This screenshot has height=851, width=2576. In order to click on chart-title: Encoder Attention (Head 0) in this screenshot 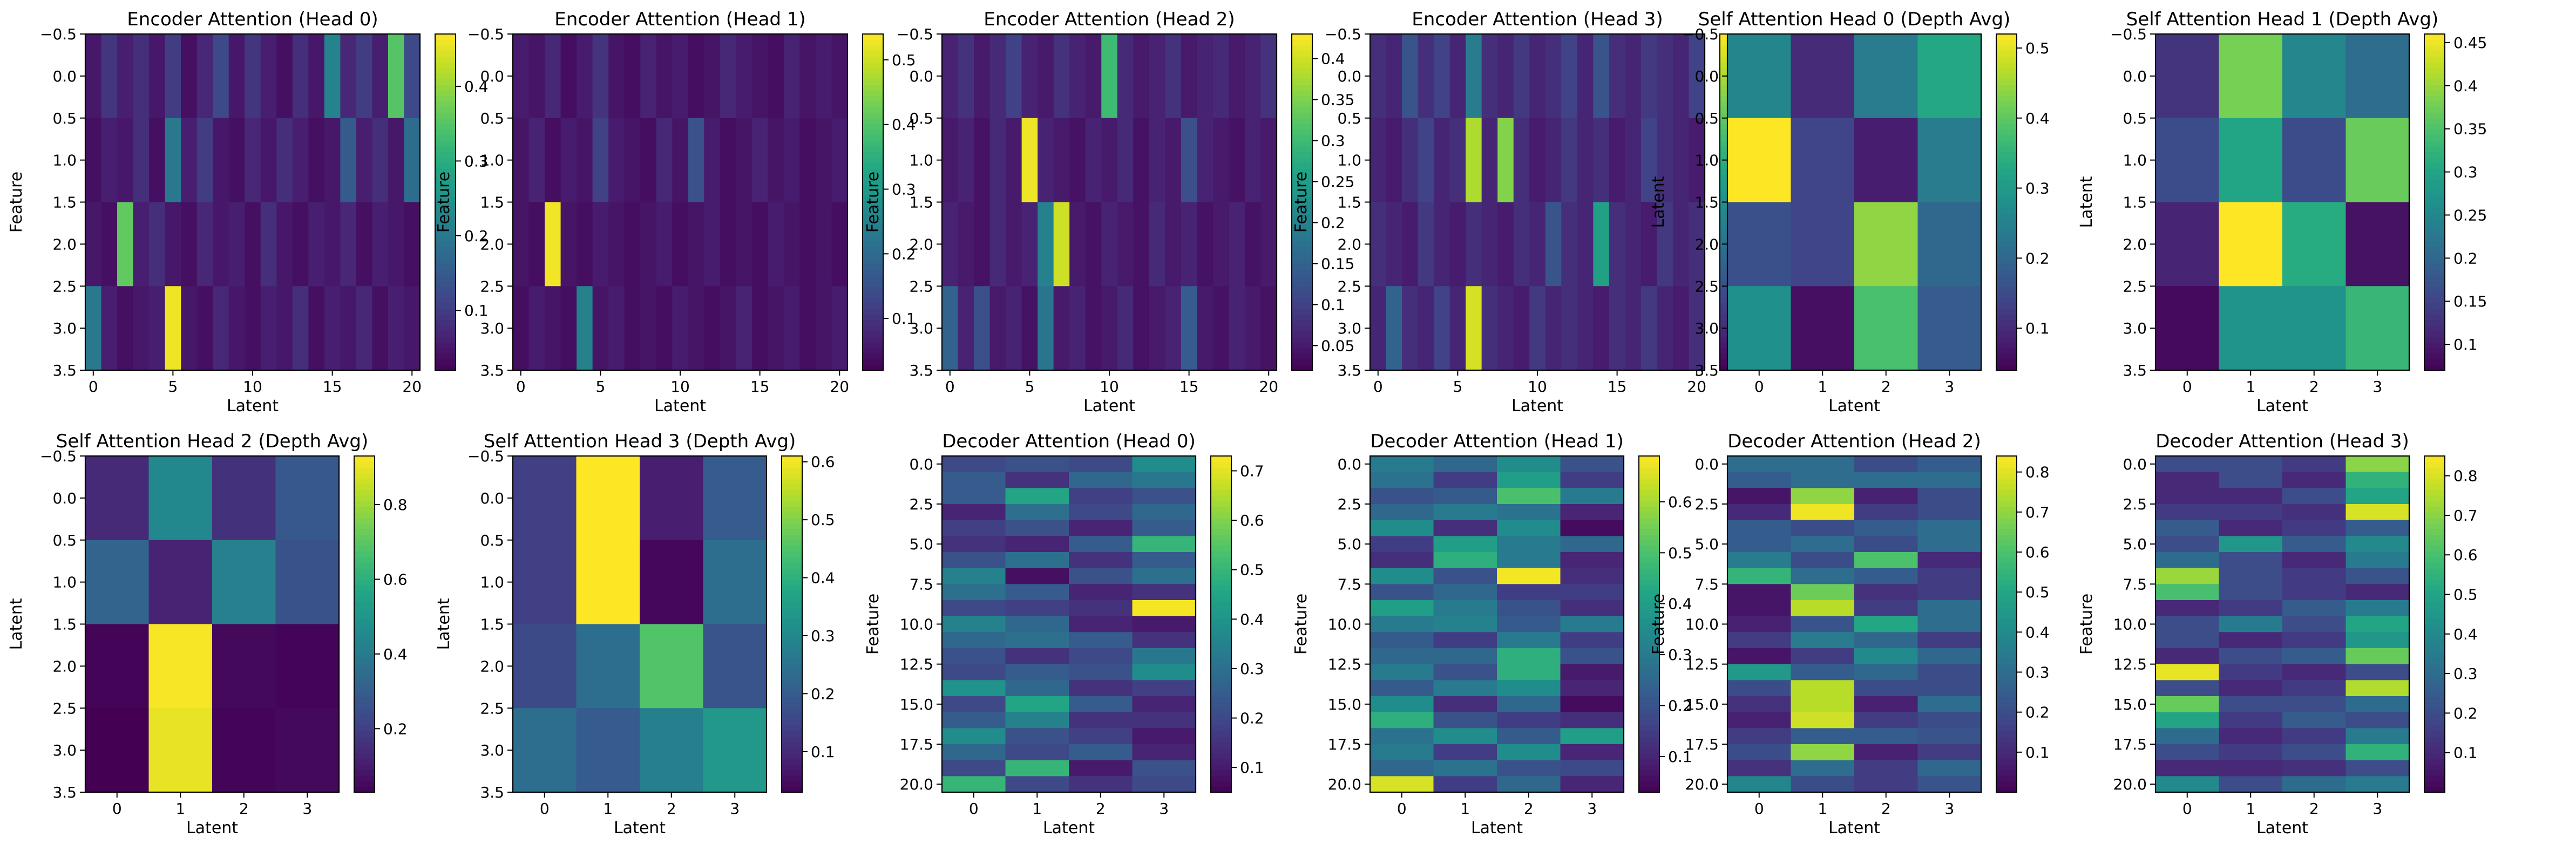, I will do `click(252, 19)`.